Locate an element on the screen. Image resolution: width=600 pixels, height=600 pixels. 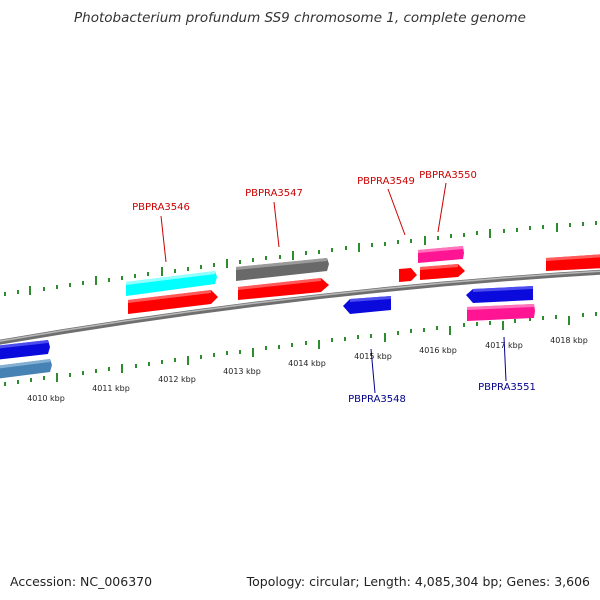
kbp-label-4010: 4010 kbp is located at coordinates (46, 398).